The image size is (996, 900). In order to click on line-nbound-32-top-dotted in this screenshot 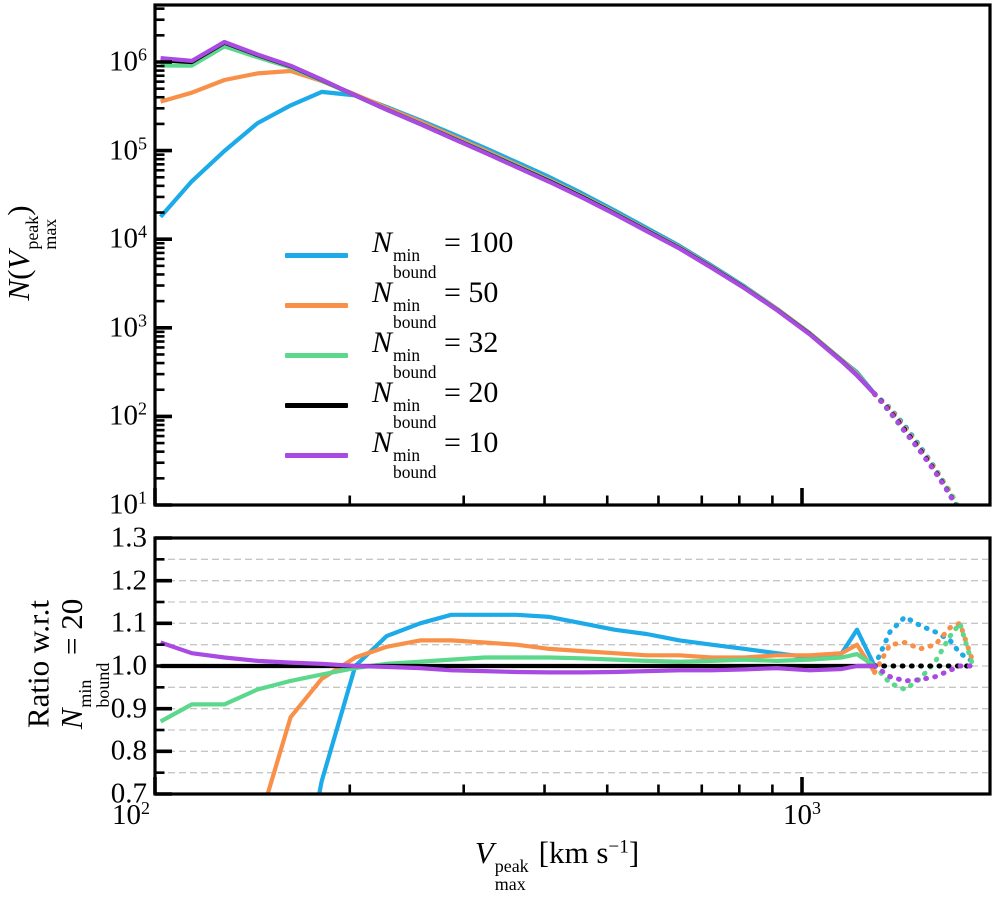, I will do `click(916, 448)`.